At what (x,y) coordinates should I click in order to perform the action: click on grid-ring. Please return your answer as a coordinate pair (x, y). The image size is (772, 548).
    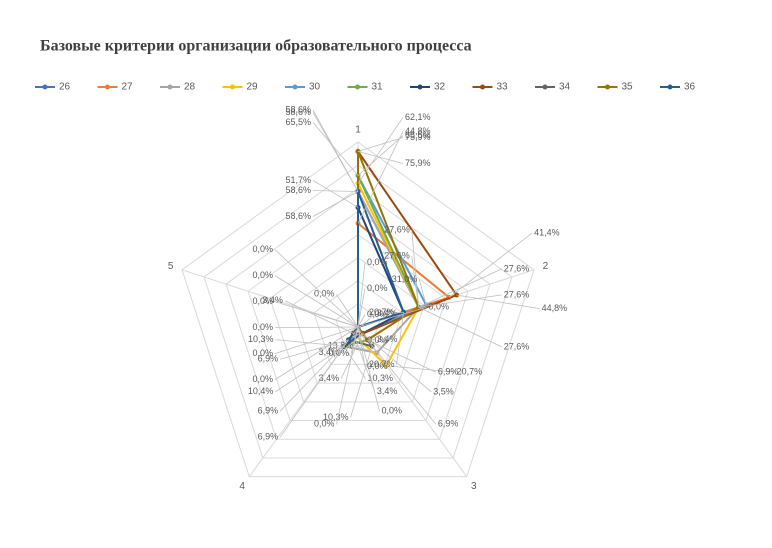
    Looking at the image, I should click on (358, 322).